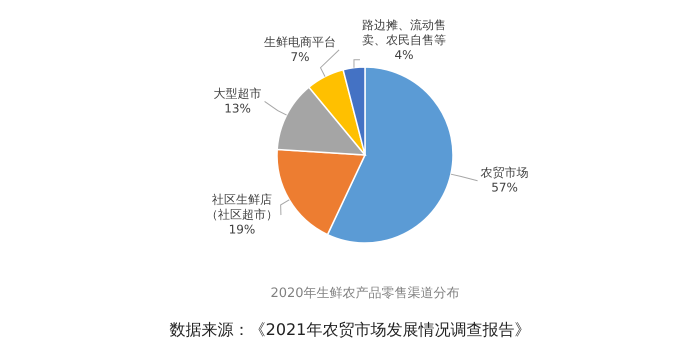  What do you see at coordinates (365, 293) in the screenshot?
I see `text: 2020年生鲜农产品零售渠道分布` at bounding box center [365, 293].